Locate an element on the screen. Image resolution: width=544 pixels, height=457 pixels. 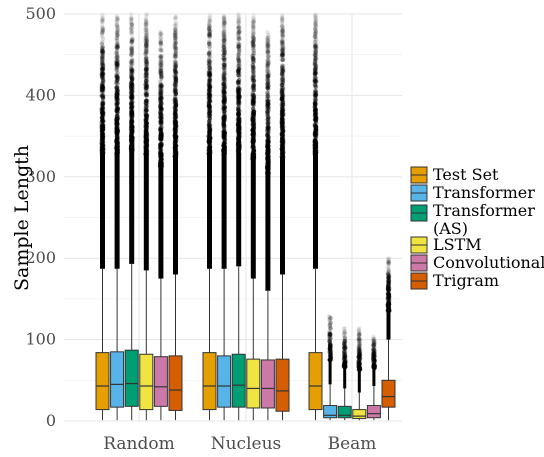
box-transformer-as--nucleus is located at coordinates (238, 216).